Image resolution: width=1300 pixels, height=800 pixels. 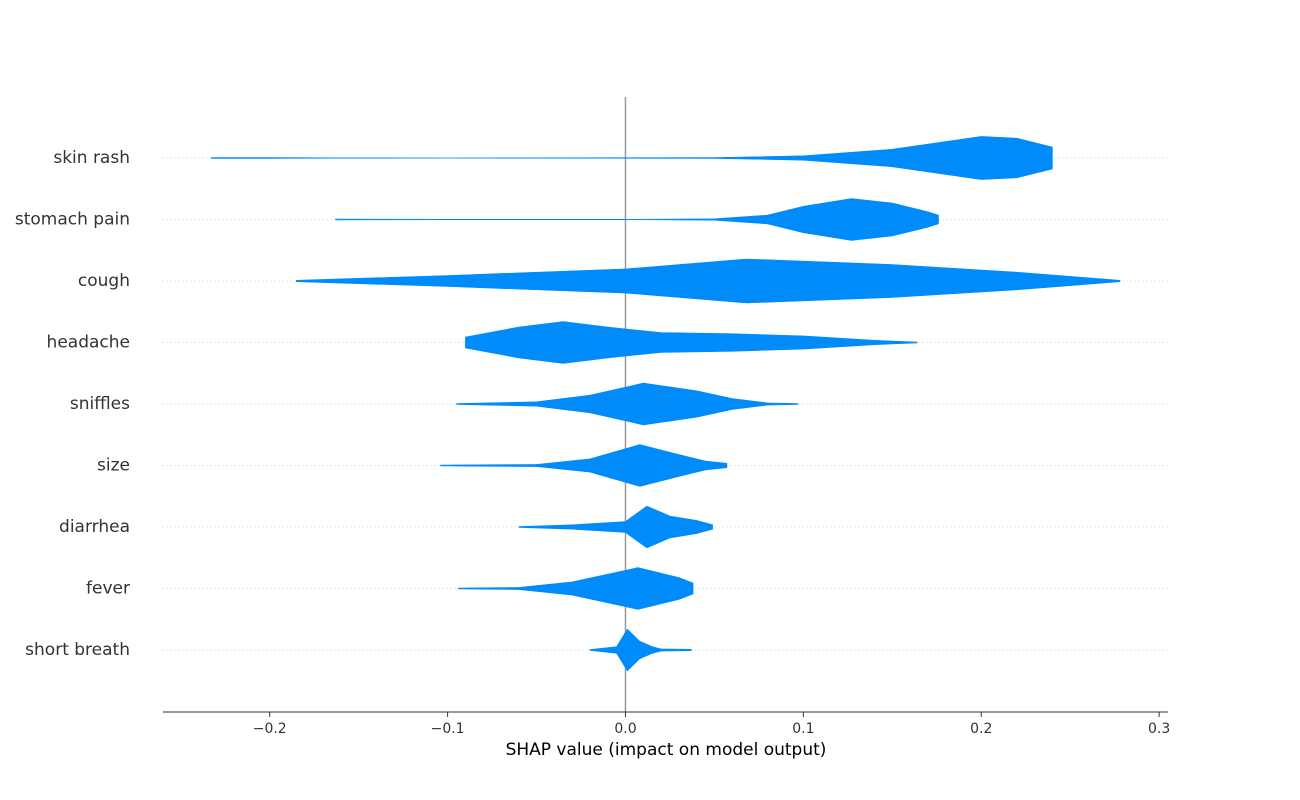 I want to click on y-tick-label: size, so click(x=113, y=466).